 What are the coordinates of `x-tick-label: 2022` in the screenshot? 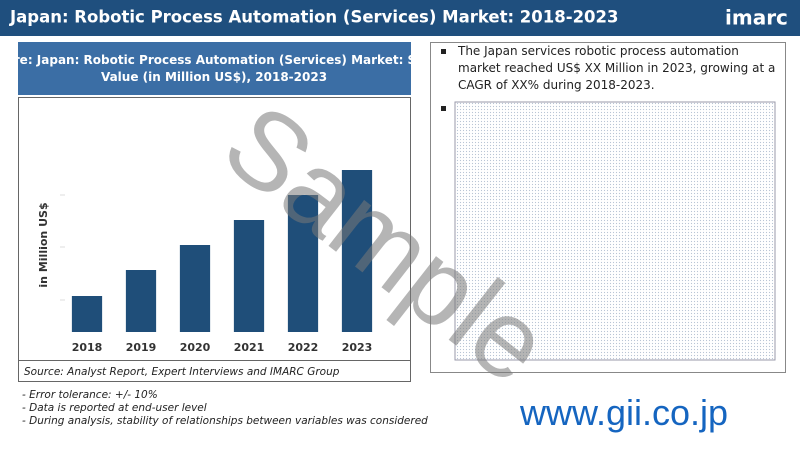 It's located at (303, 347).